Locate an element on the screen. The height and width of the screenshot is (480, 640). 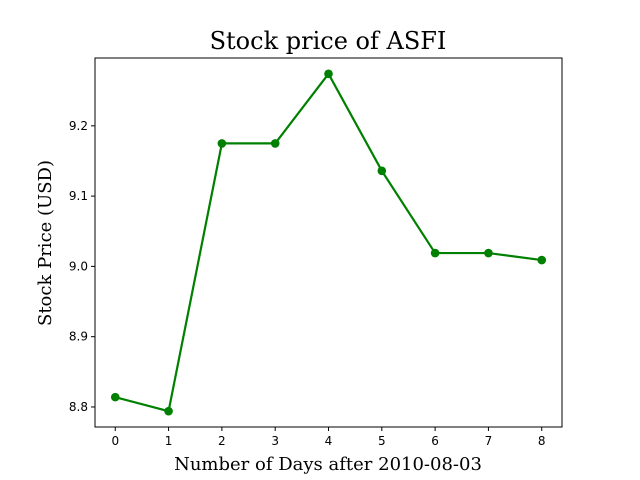
y-tick-label: 8.9 is located at coordinates (78, 337).